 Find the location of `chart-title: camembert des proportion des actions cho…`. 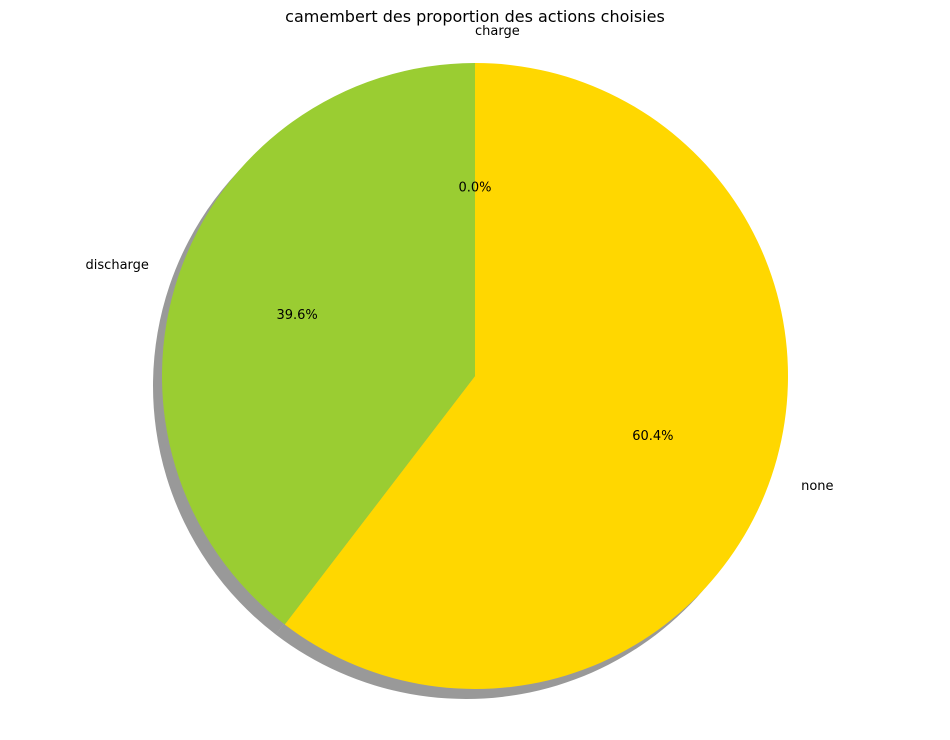

chart-title: camembert des proportion des actions cho… is located at coordinates (475, 16).